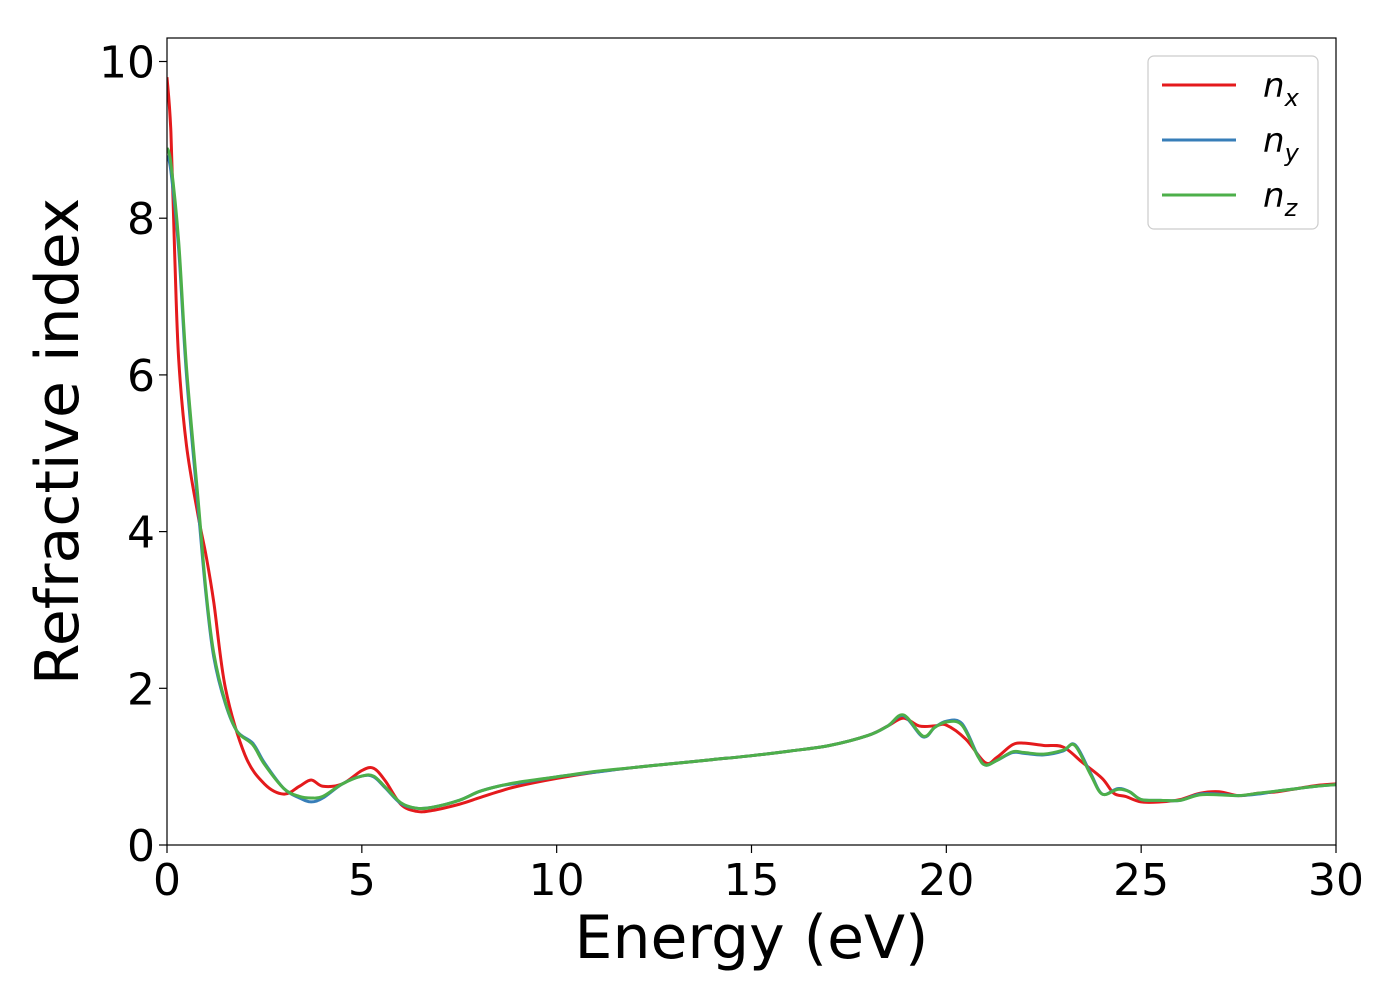 The width and height of the screenshot is (1400, 1000). Describe the element at coordinates (752, 880) in the screenshot. I see `x-tick-label: 15` at that location.